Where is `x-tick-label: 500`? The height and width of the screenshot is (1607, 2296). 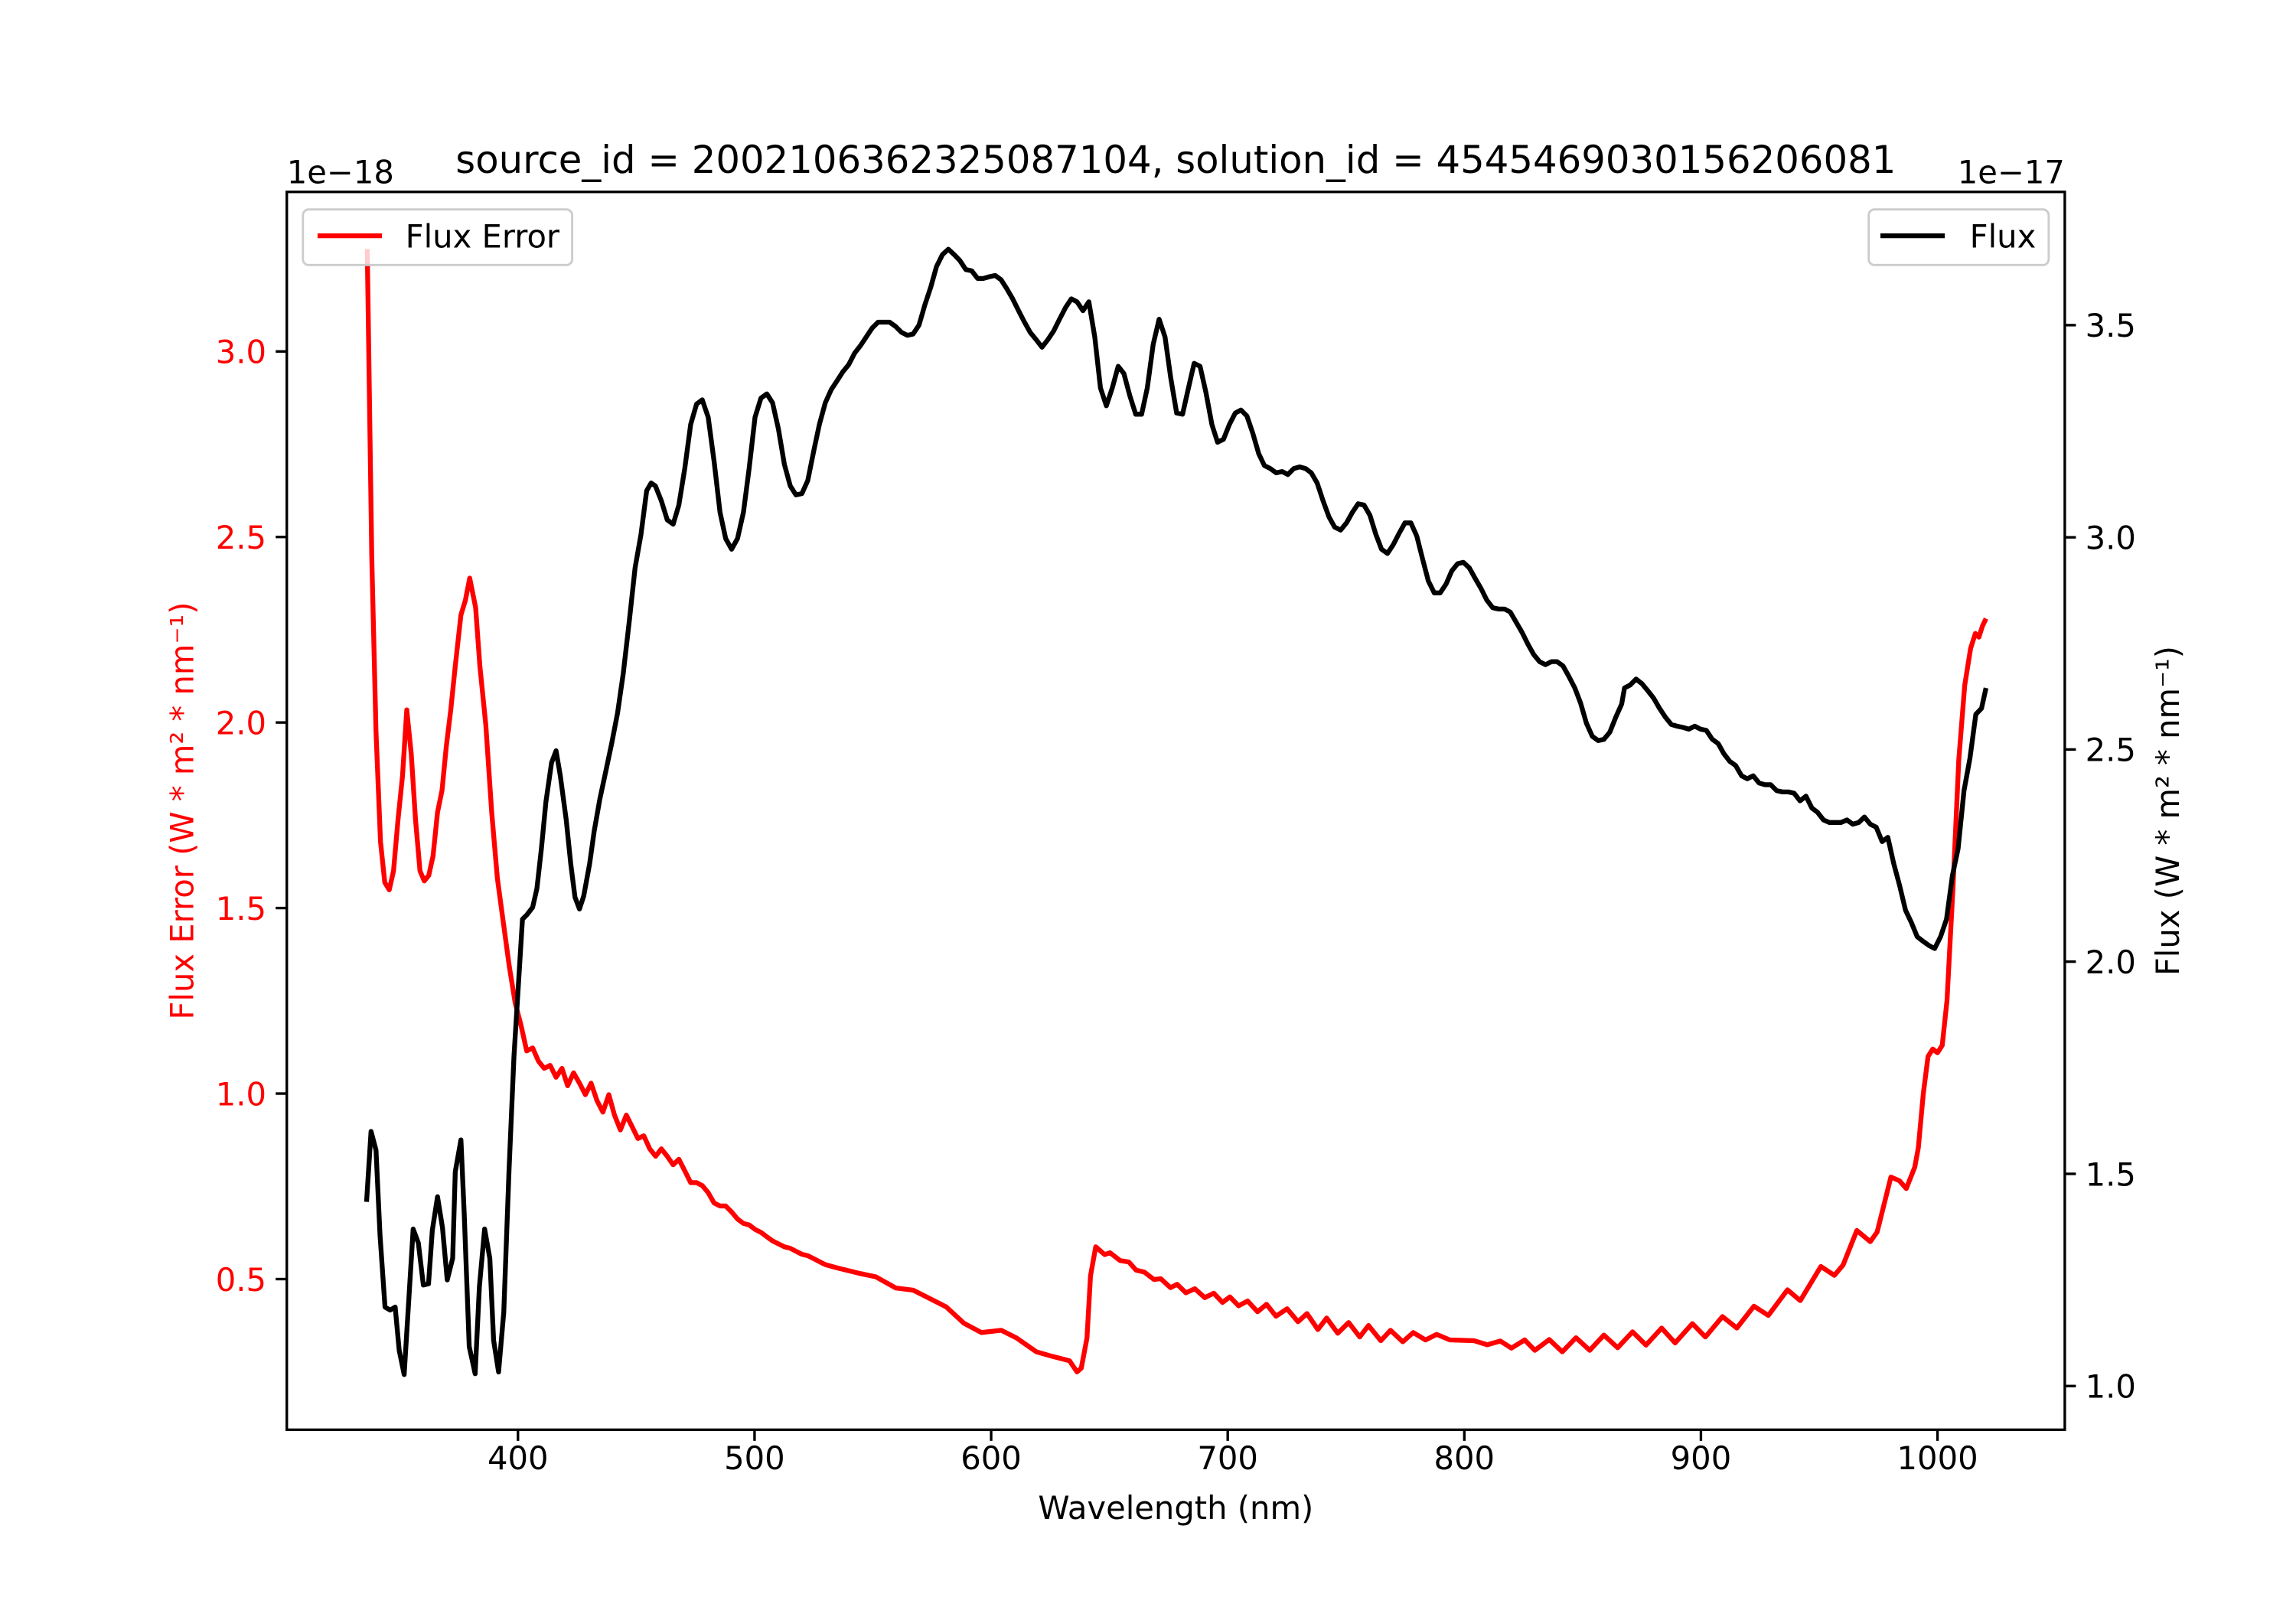
x-tick-label: 500 is located at coordinates (754, 1458).